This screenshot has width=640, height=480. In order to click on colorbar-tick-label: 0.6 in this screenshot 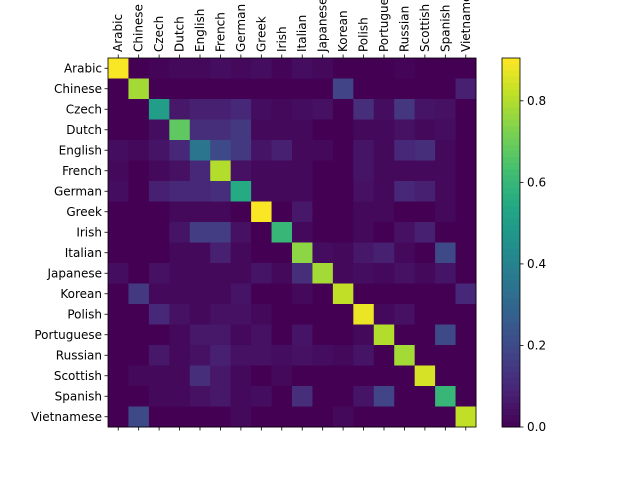, I will do `click(536, 182)`.